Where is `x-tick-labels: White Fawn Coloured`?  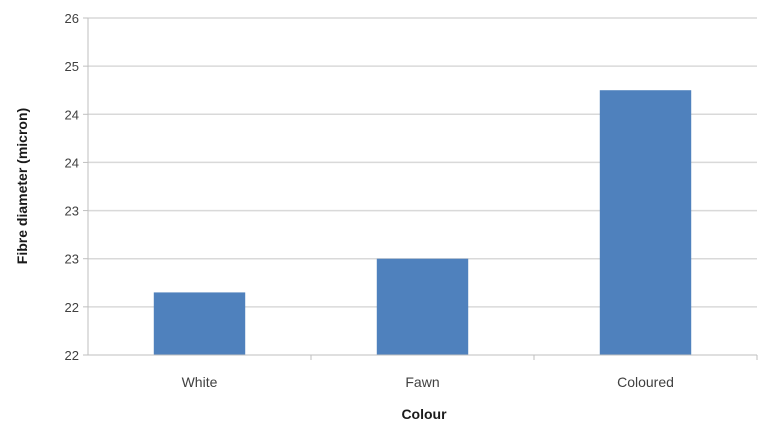 x-tick-labels: White Fawn Coloured is located at coordinates (428, 382).